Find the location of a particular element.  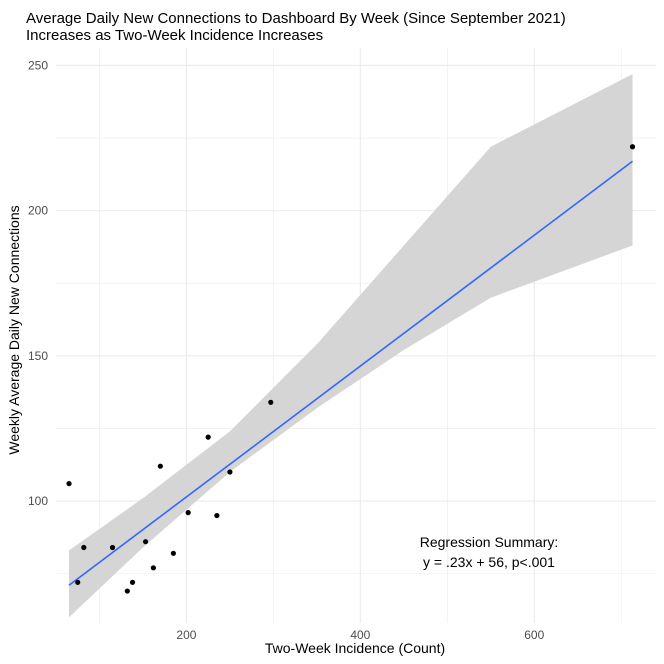

regression-annotation-line-1: Regression Summary: is located at coordinates (489, 542).